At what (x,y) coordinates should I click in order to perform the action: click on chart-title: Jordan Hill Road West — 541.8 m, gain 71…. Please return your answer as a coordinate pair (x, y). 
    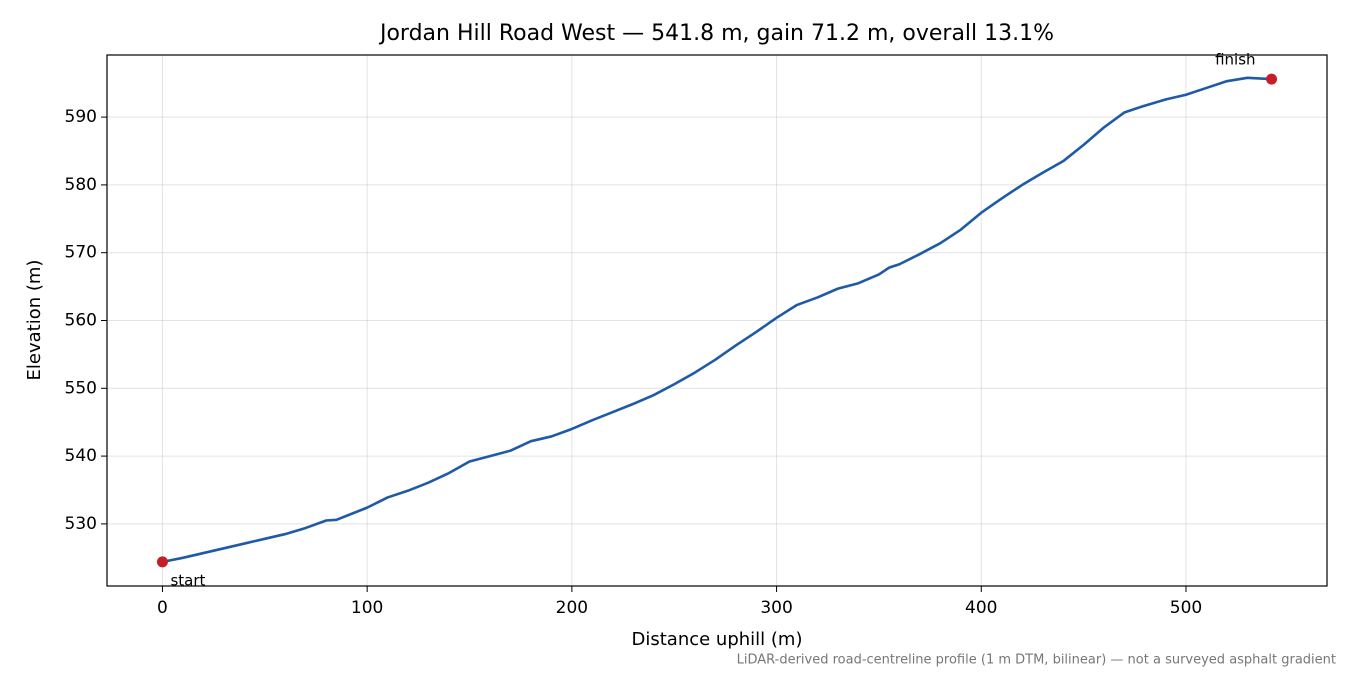
    Looking at the image, I should click on (716, 33).